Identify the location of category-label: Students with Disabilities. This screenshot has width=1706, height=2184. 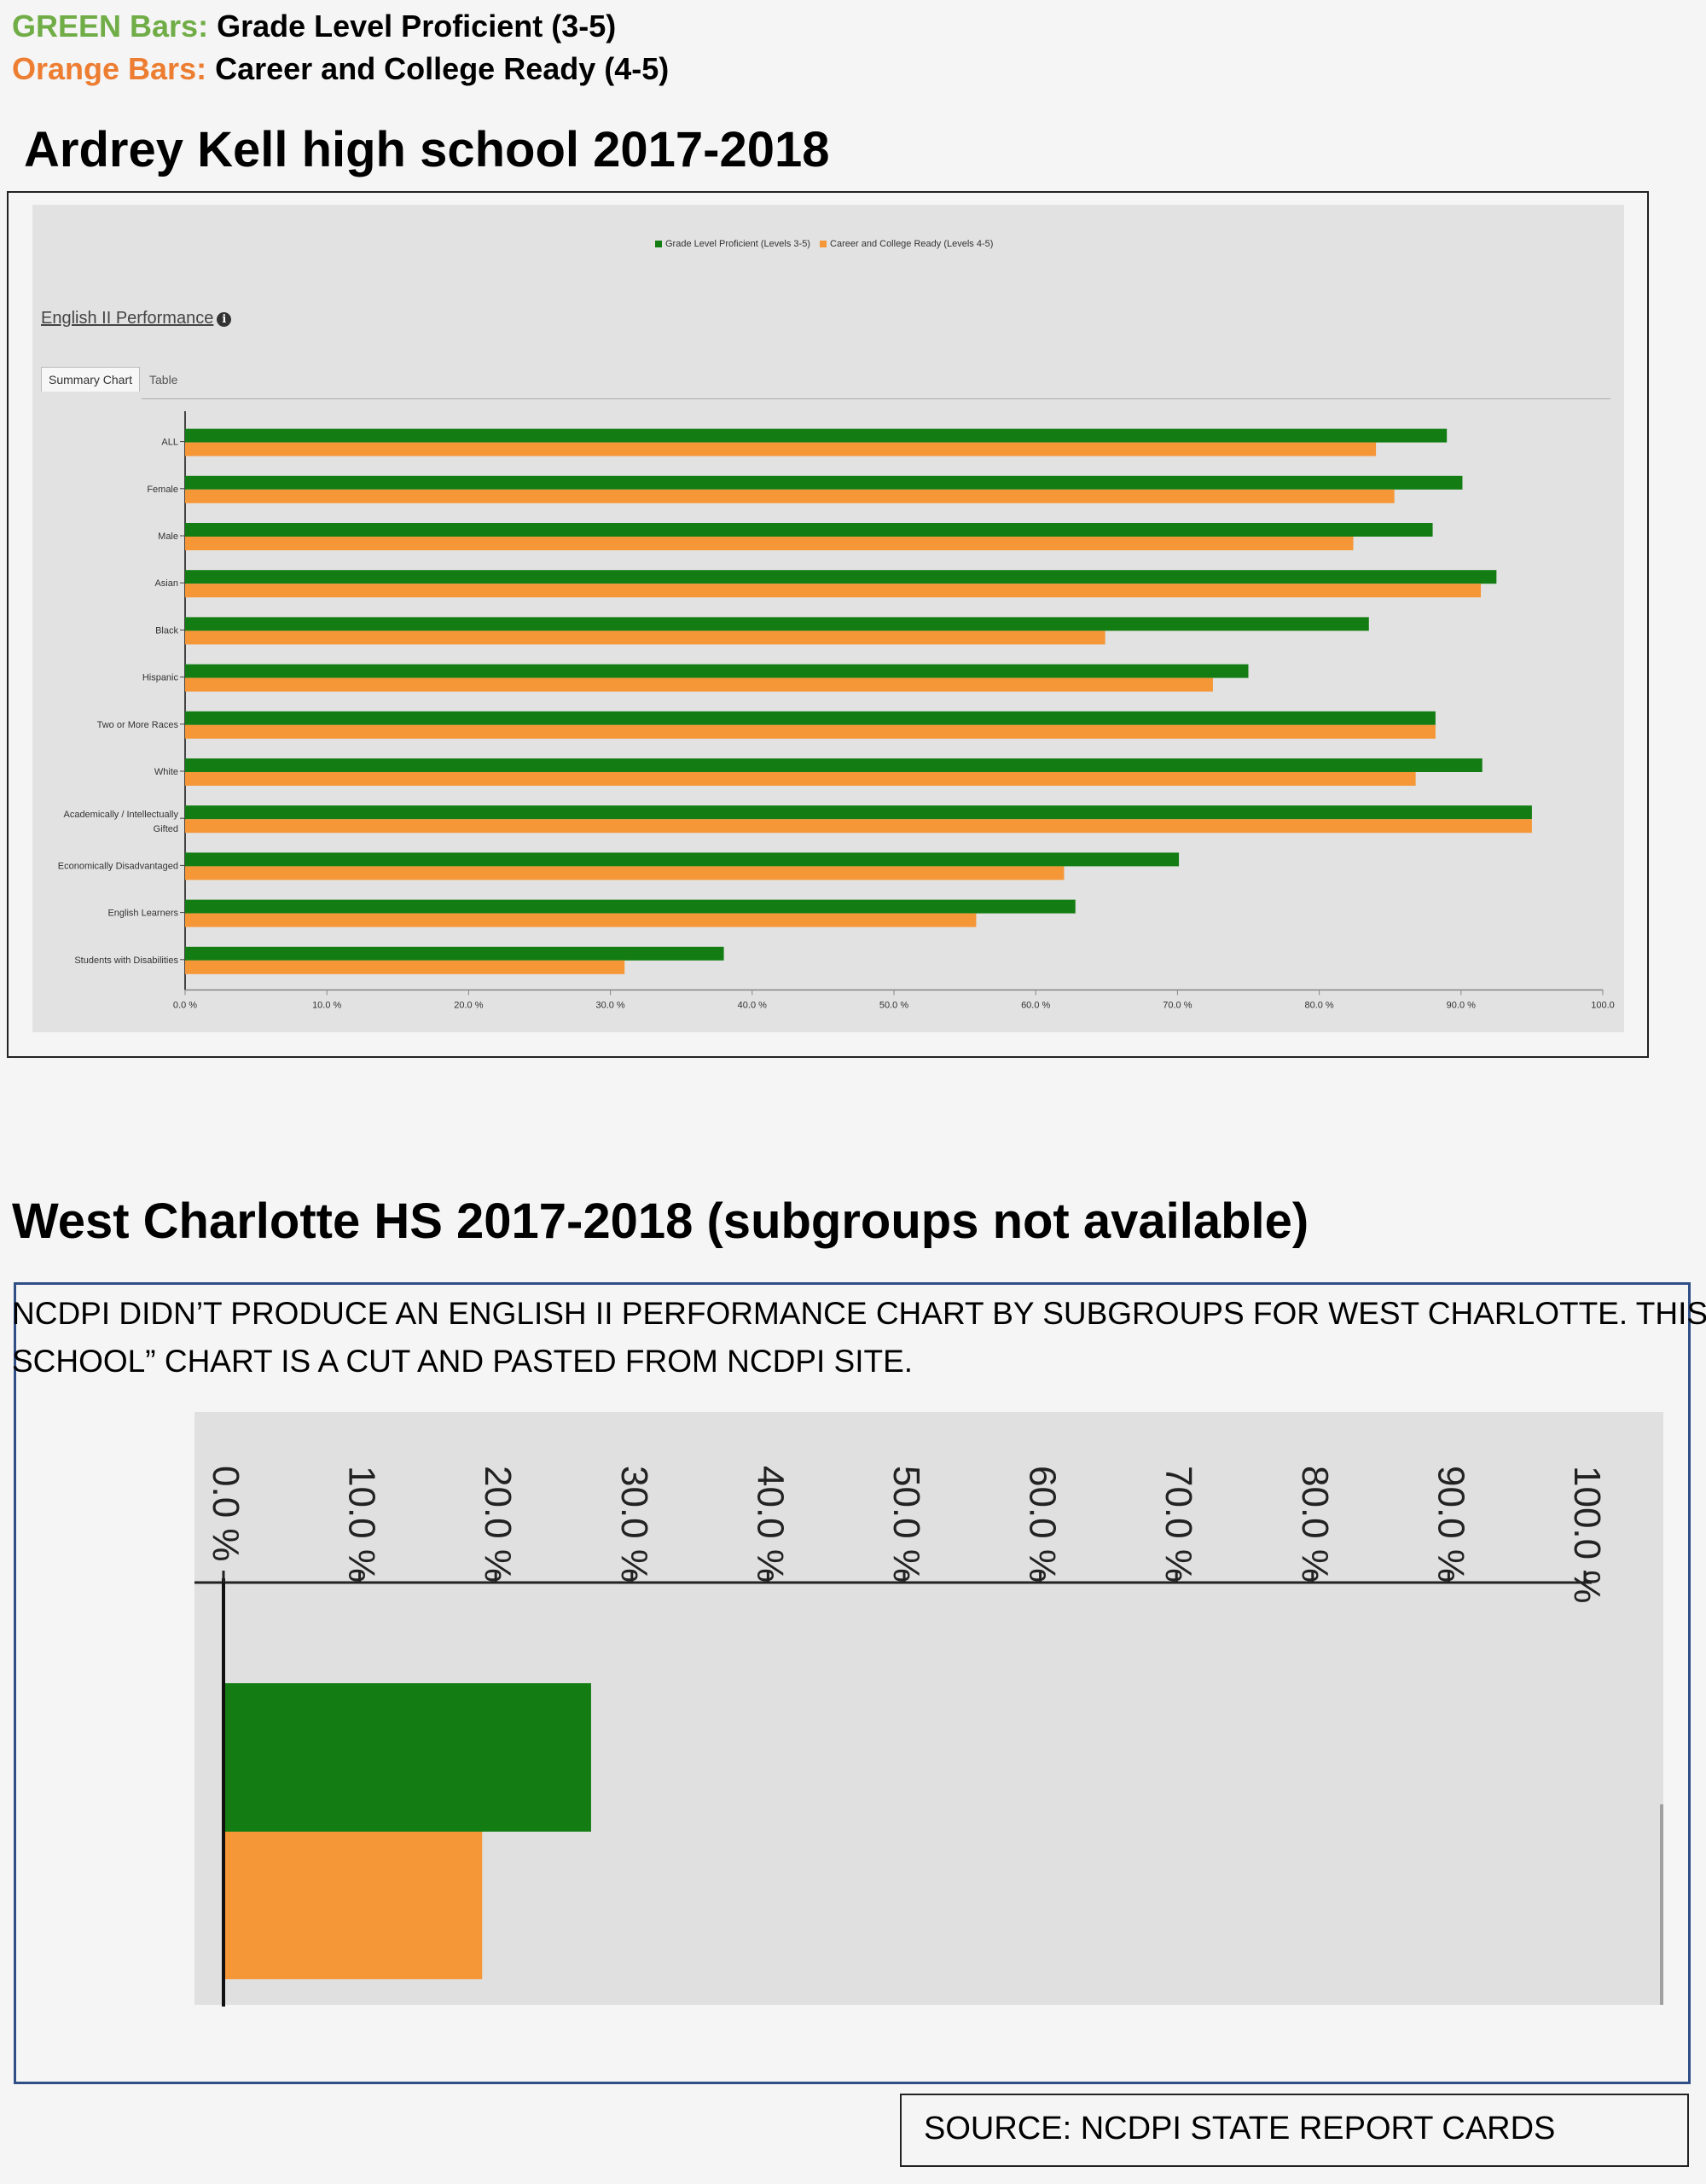
(126, 961).